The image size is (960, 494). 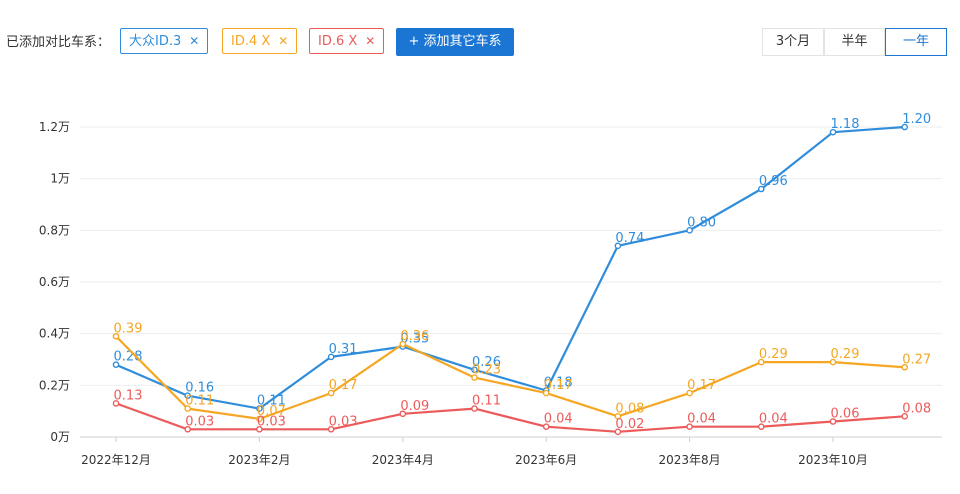 I want to click on data-label: 0.28, so click(x=128, y=357).